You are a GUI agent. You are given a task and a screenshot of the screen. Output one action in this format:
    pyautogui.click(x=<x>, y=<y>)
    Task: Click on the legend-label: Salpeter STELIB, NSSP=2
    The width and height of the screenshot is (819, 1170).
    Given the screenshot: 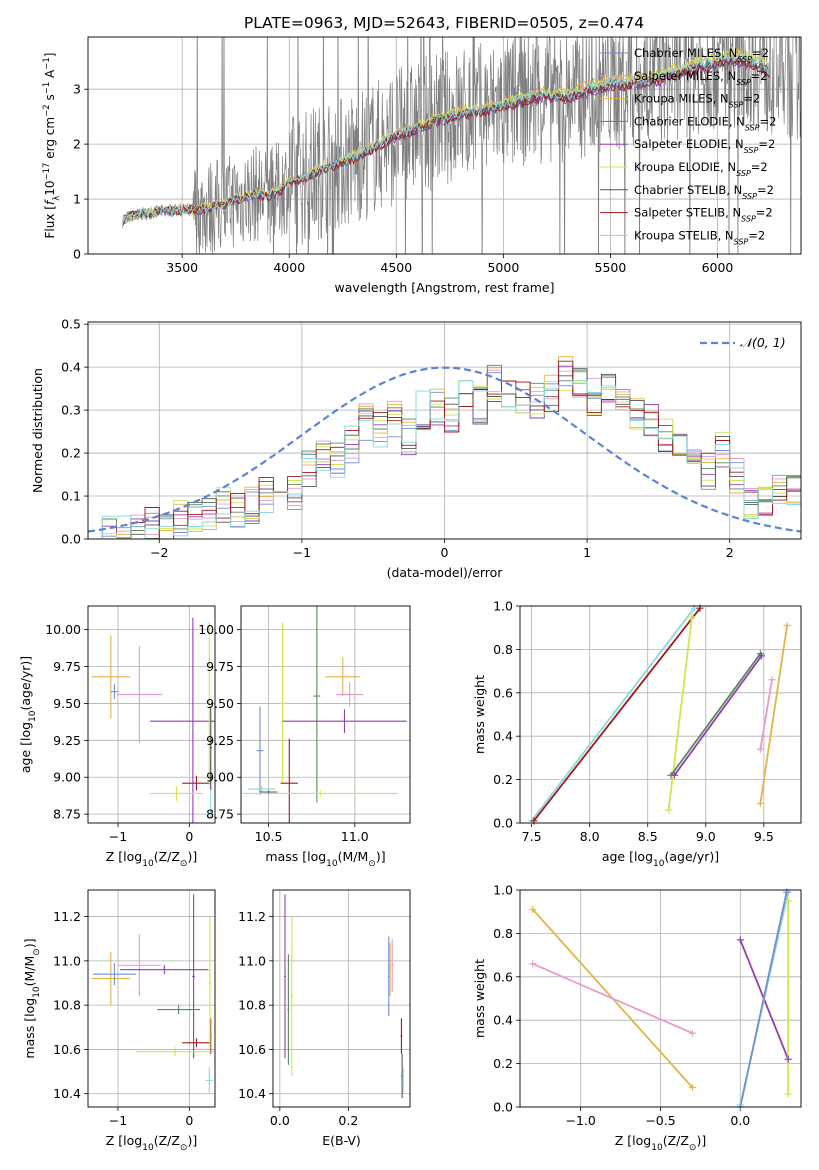 What is the action you would take?
    pyautogui.click(x=703, y=215)
    